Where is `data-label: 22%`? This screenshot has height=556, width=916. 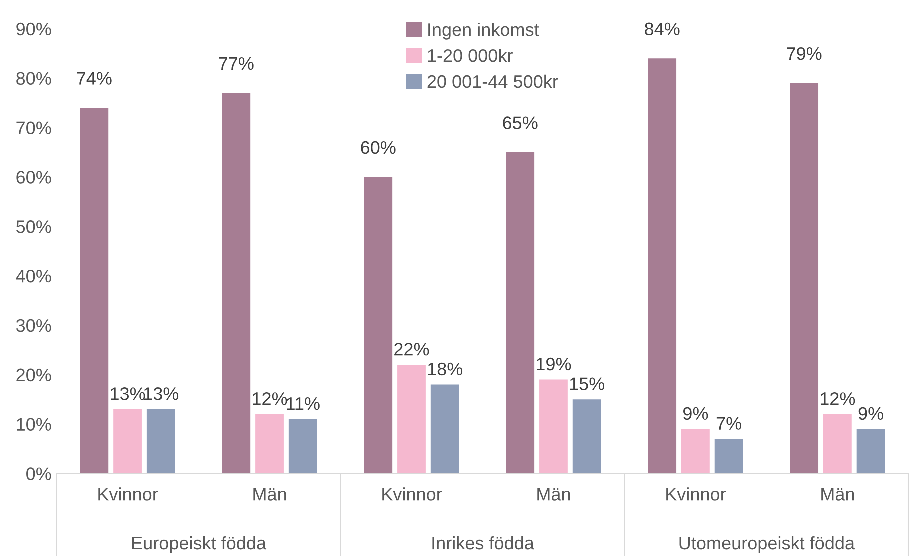 data-label: 22% is located at coordinates (412, 349).